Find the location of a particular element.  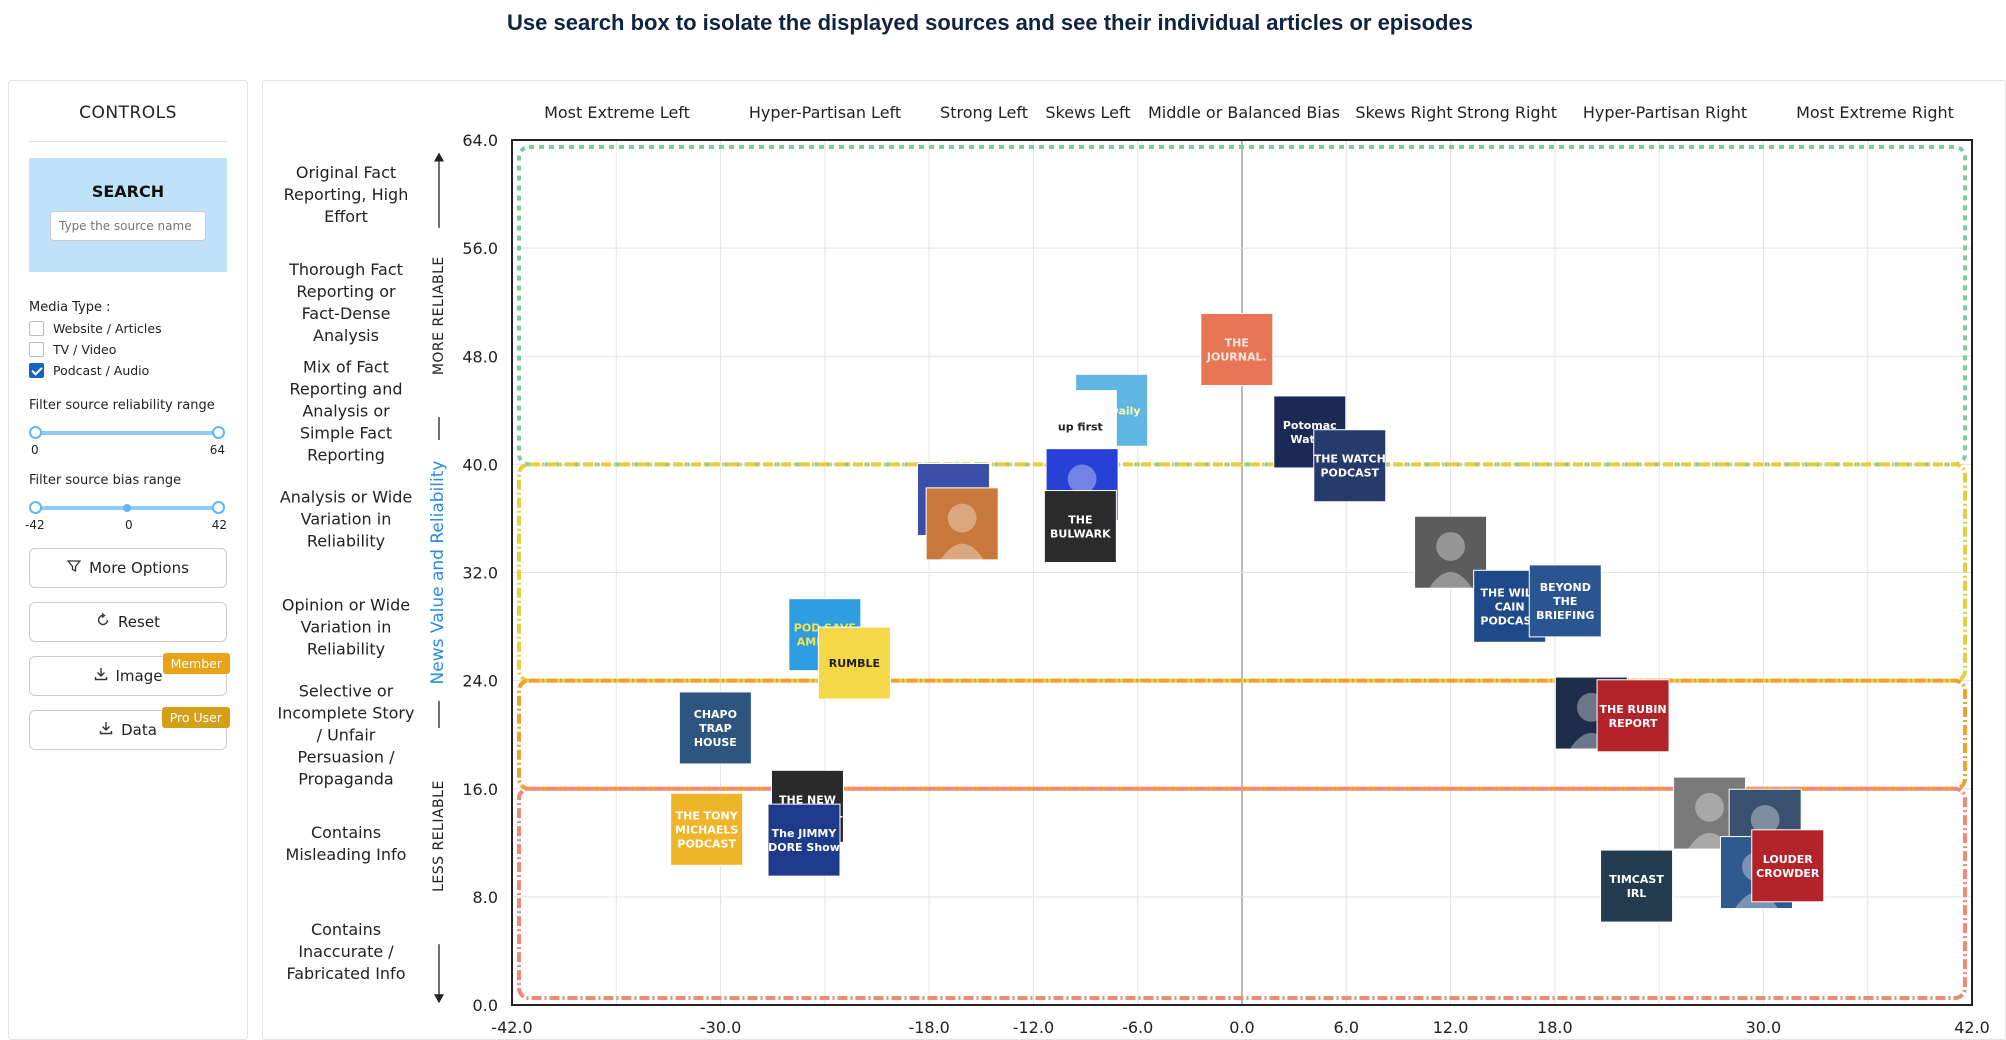

y-tick-label: 48.0 is located at coordinates (480, 356).